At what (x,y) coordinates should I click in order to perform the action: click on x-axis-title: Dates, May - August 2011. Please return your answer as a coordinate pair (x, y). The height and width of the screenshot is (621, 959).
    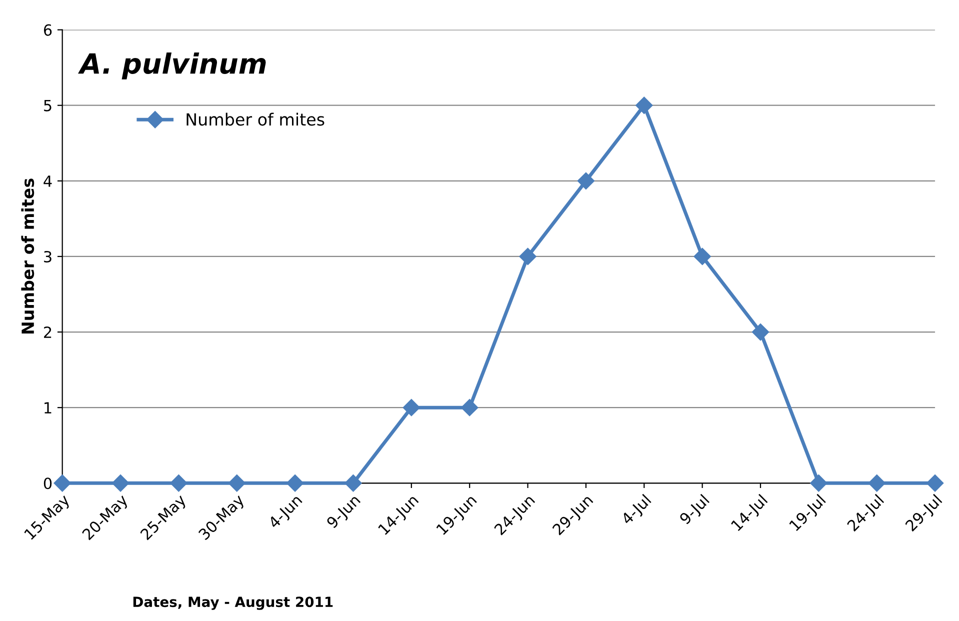
    Looking at the image, I should click on (233, 603).